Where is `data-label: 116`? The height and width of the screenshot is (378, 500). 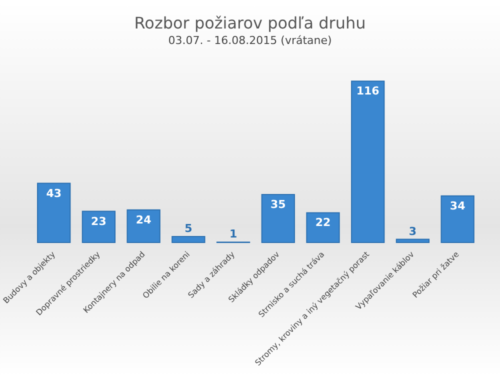
data-label: 116 is located at coordinates (368, 91).